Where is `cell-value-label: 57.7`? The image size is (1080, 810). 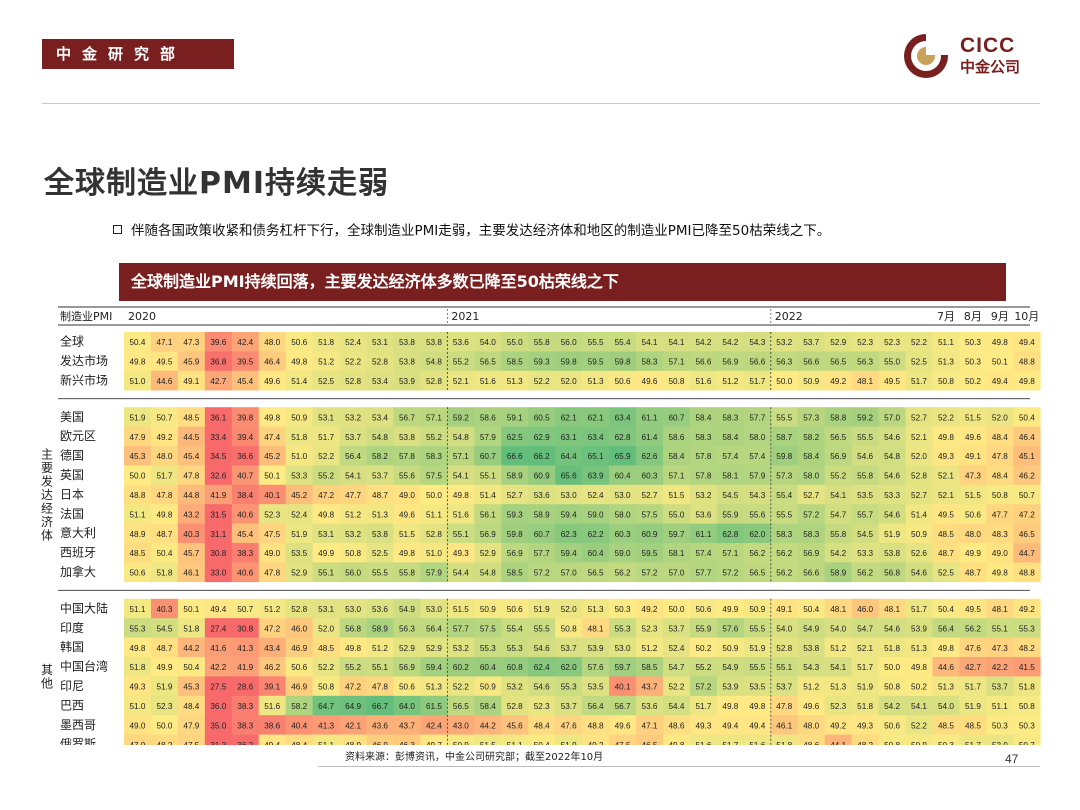 cell-value-label: 57.7 is located at coordinates (461, 628).